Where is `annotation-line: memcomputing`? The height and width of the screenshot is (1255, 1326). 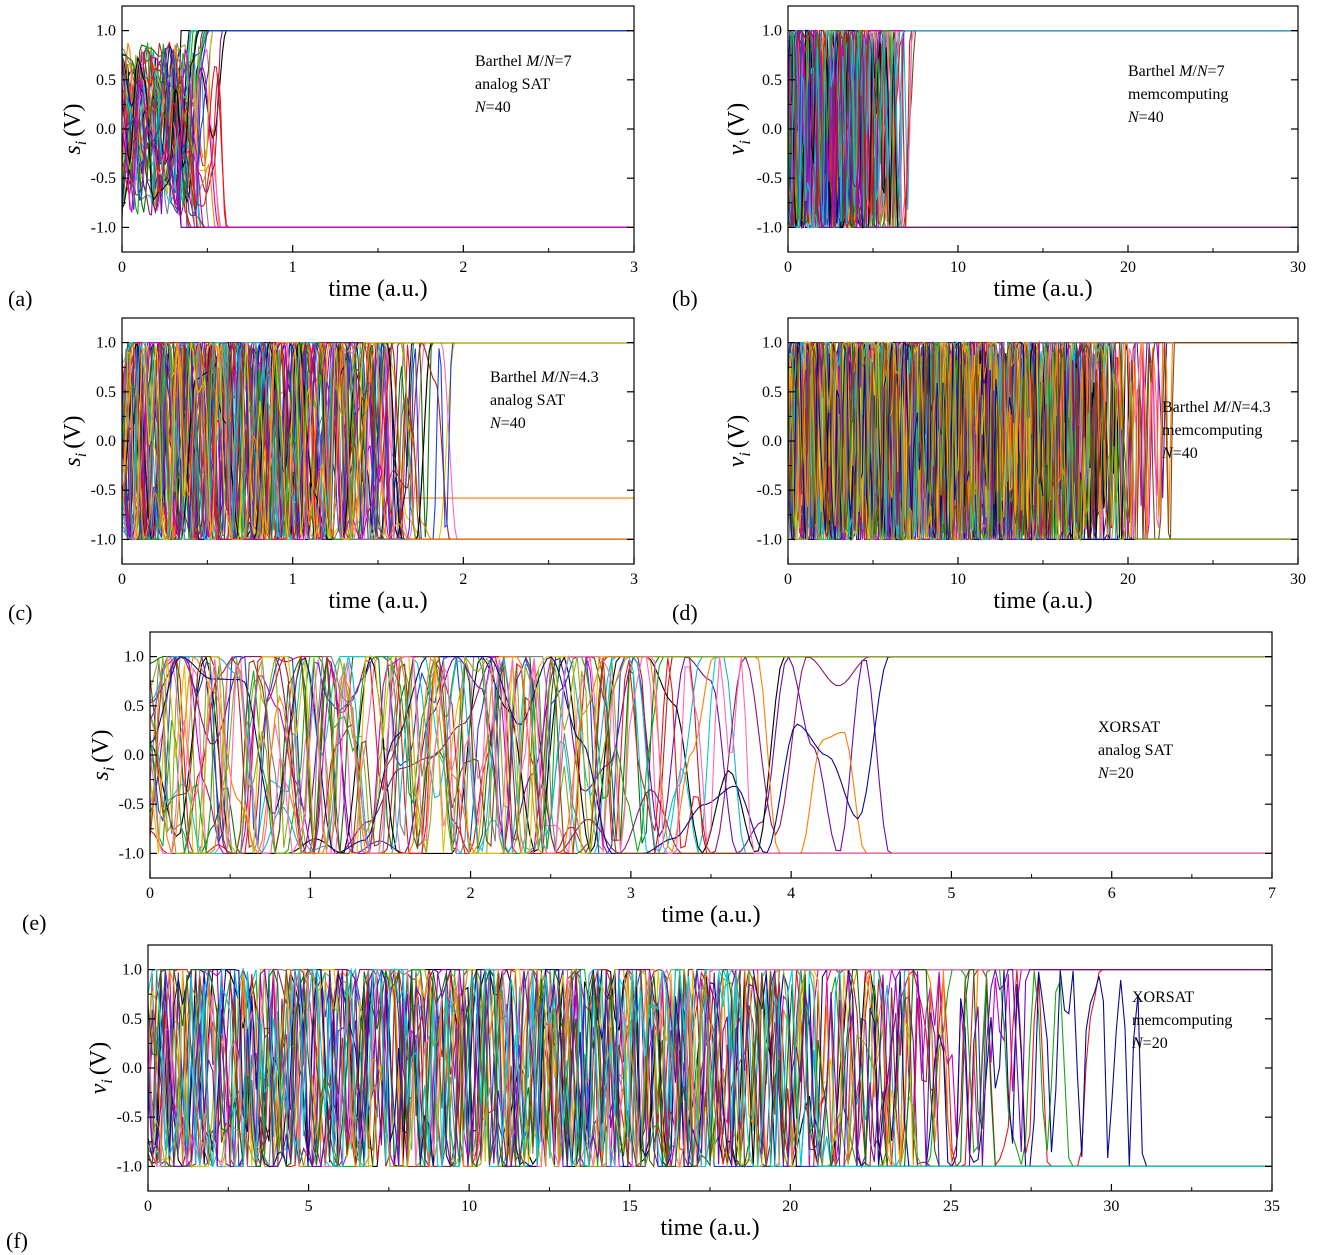
annotation-line: memcomputing is located at coordinates (1212, 430).